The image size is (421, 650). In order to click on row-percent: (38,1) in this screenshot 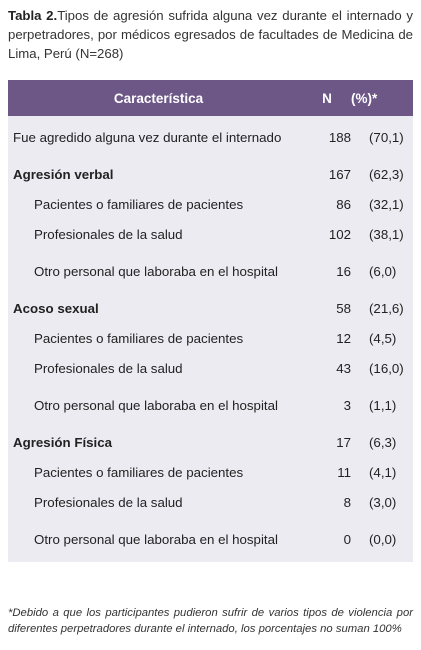, I will do `click(386, 234)`.